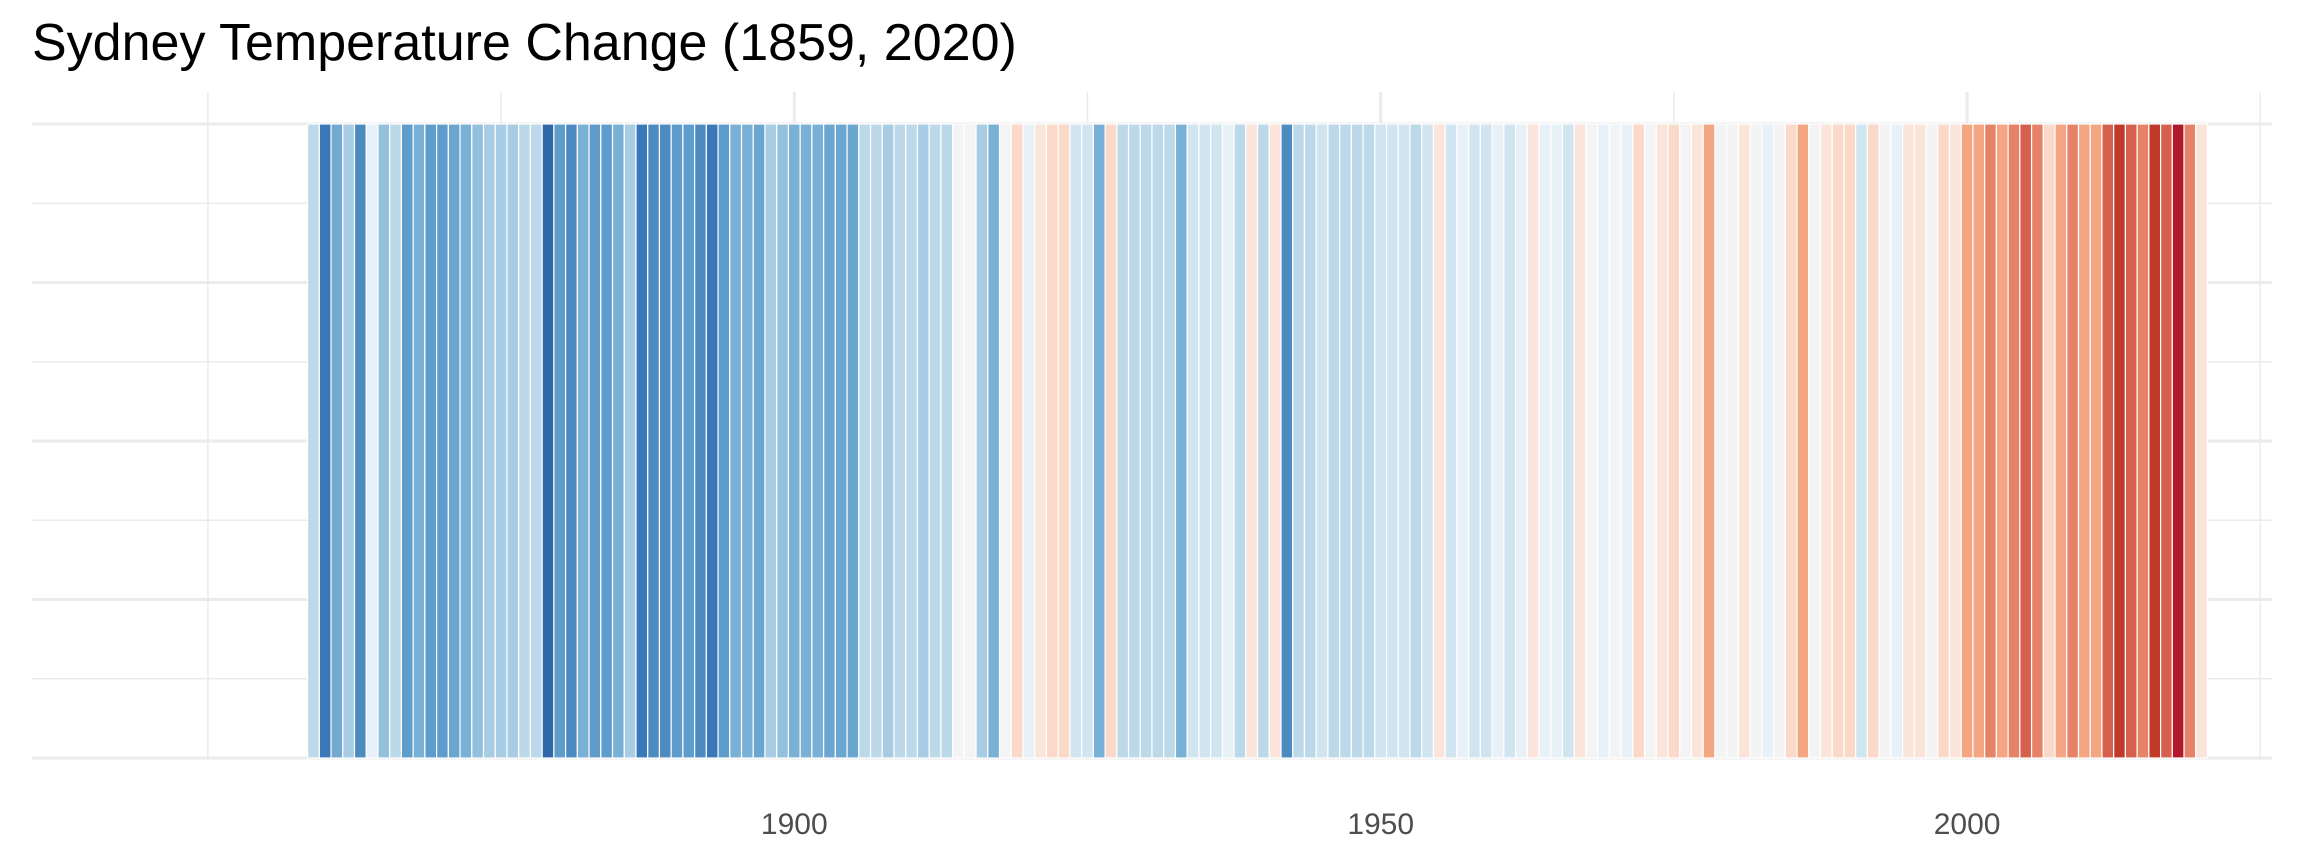 The width and height of the screenshot is (2304, 864). Describe the element at coordinates (1252, 441) in the screenshot. I see `stripe-1939` at that location.